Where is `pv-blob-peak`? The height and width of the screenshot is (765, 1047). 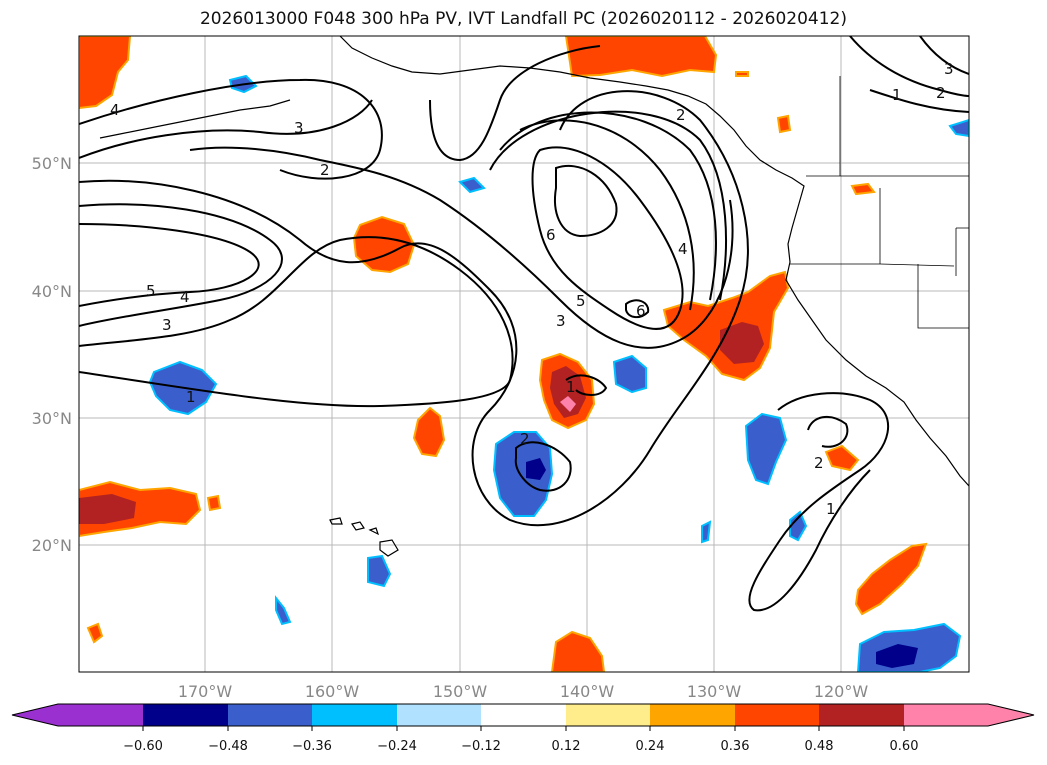
pv-blob-peak is located at coordinates (568, 404).